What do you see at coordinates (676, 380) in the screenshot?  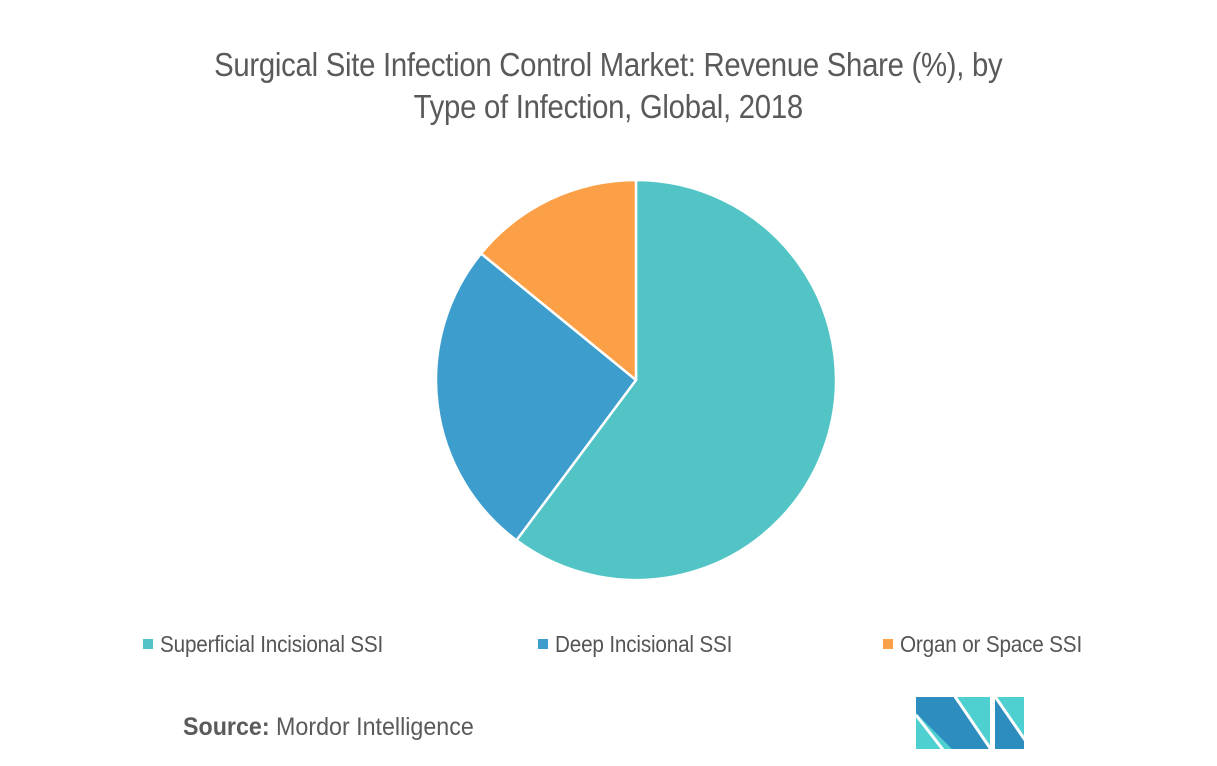 I see `pie-slice-superficial-incisional-ssi` at bounding box center [676, 380].